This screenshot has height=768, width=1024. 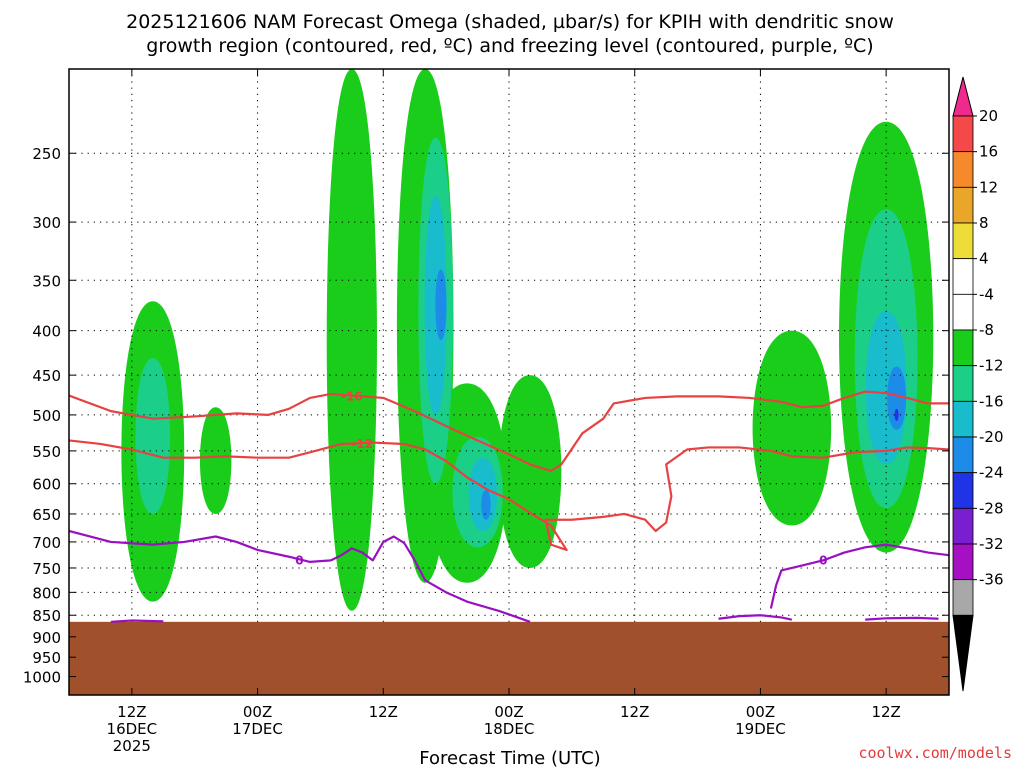 I want to click on x-tick-label-12-2: 2025, so click(x=132, y=746).